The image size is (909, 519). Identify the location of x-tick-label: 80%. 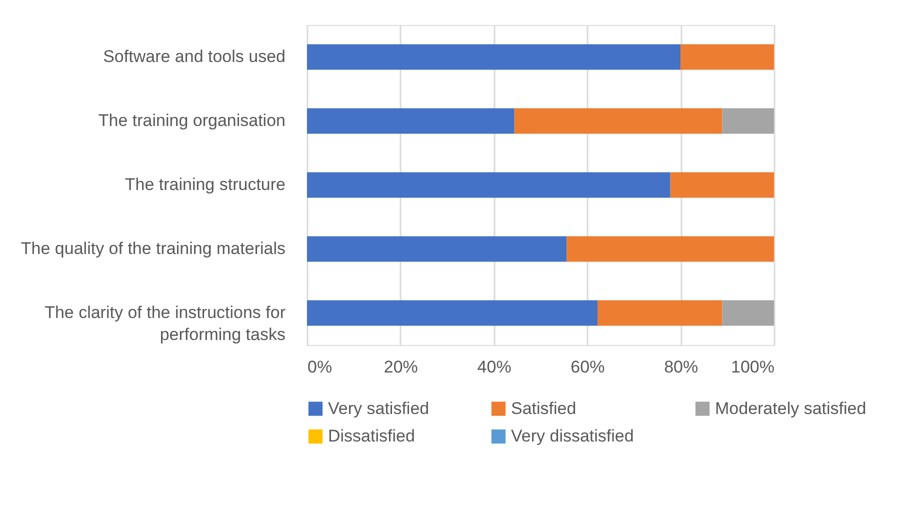
(681, 367).